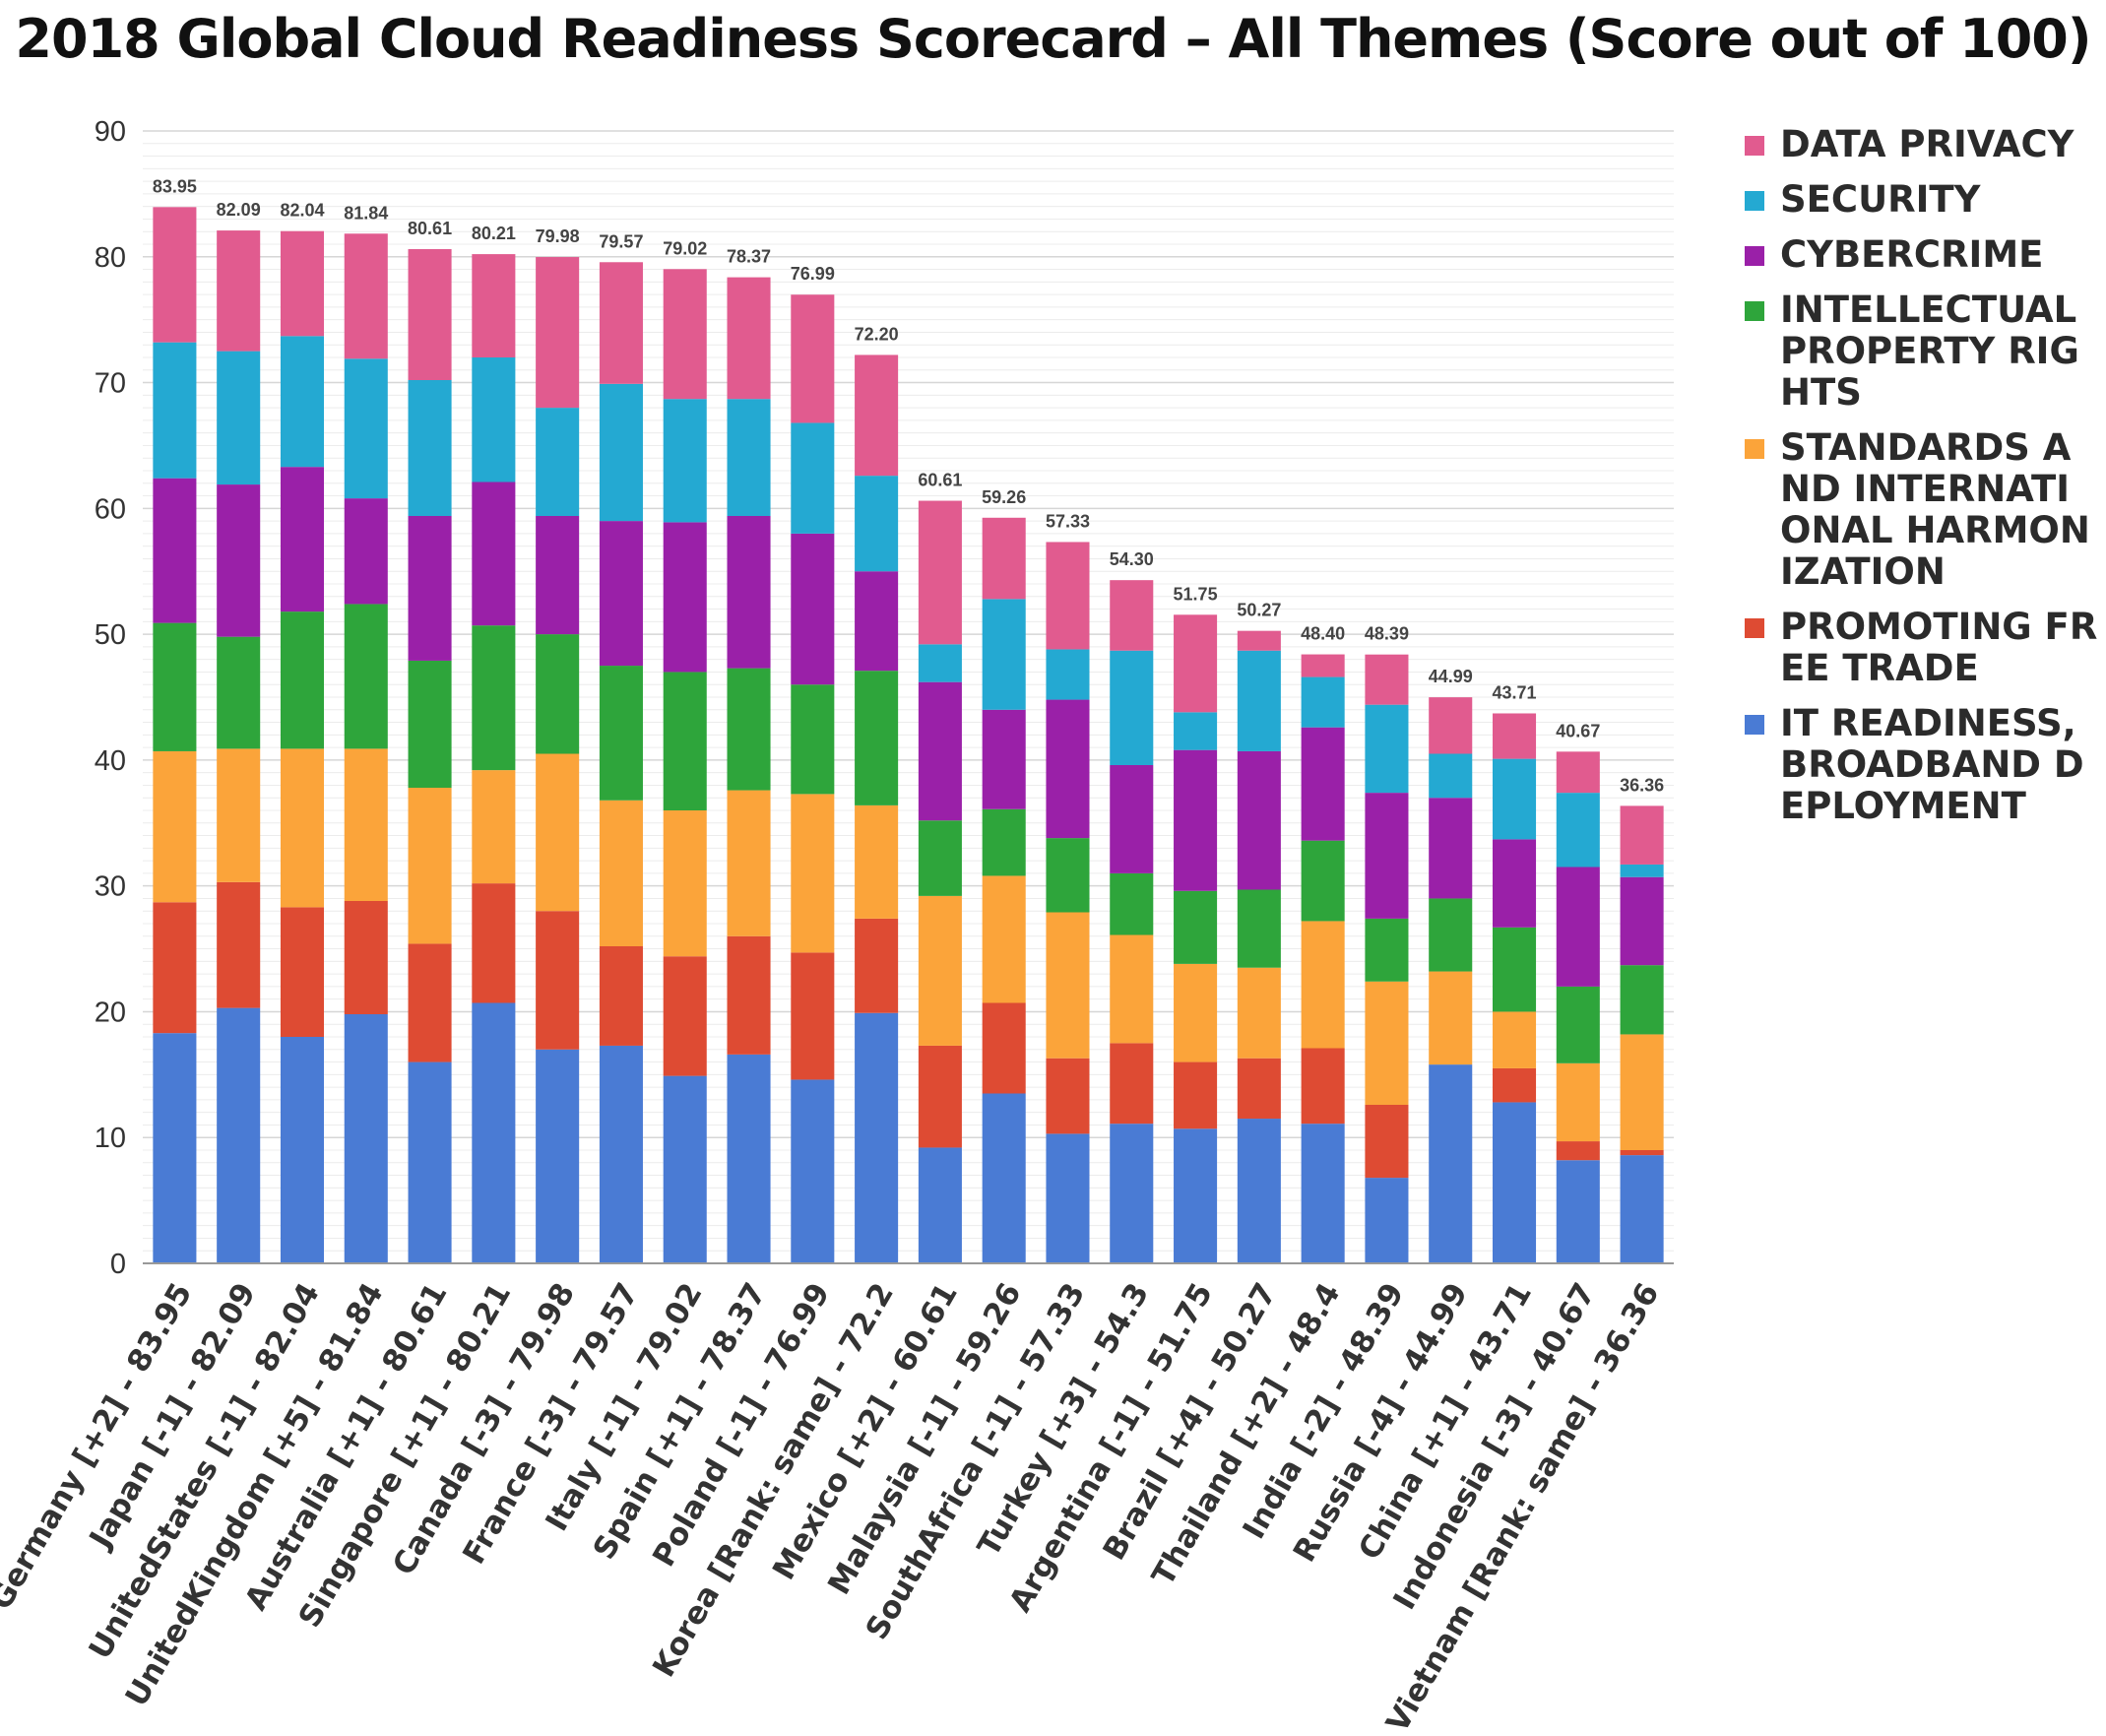 Image resolution: width=2106 pixels, height=1736 pixels. What do you see at coordinates (110, 761) in the screenshot?
I see `y-tick-label: 40` at bounding box center [110, 761].